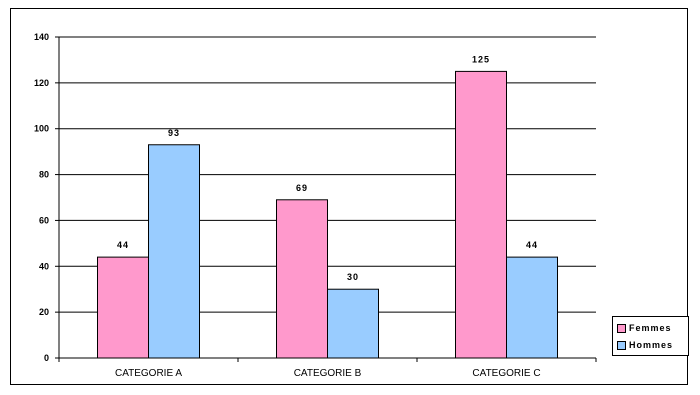 This screenshot has width=700, height=395. I want to click on legend-label-hommes: Hommes, so click(651, 345).